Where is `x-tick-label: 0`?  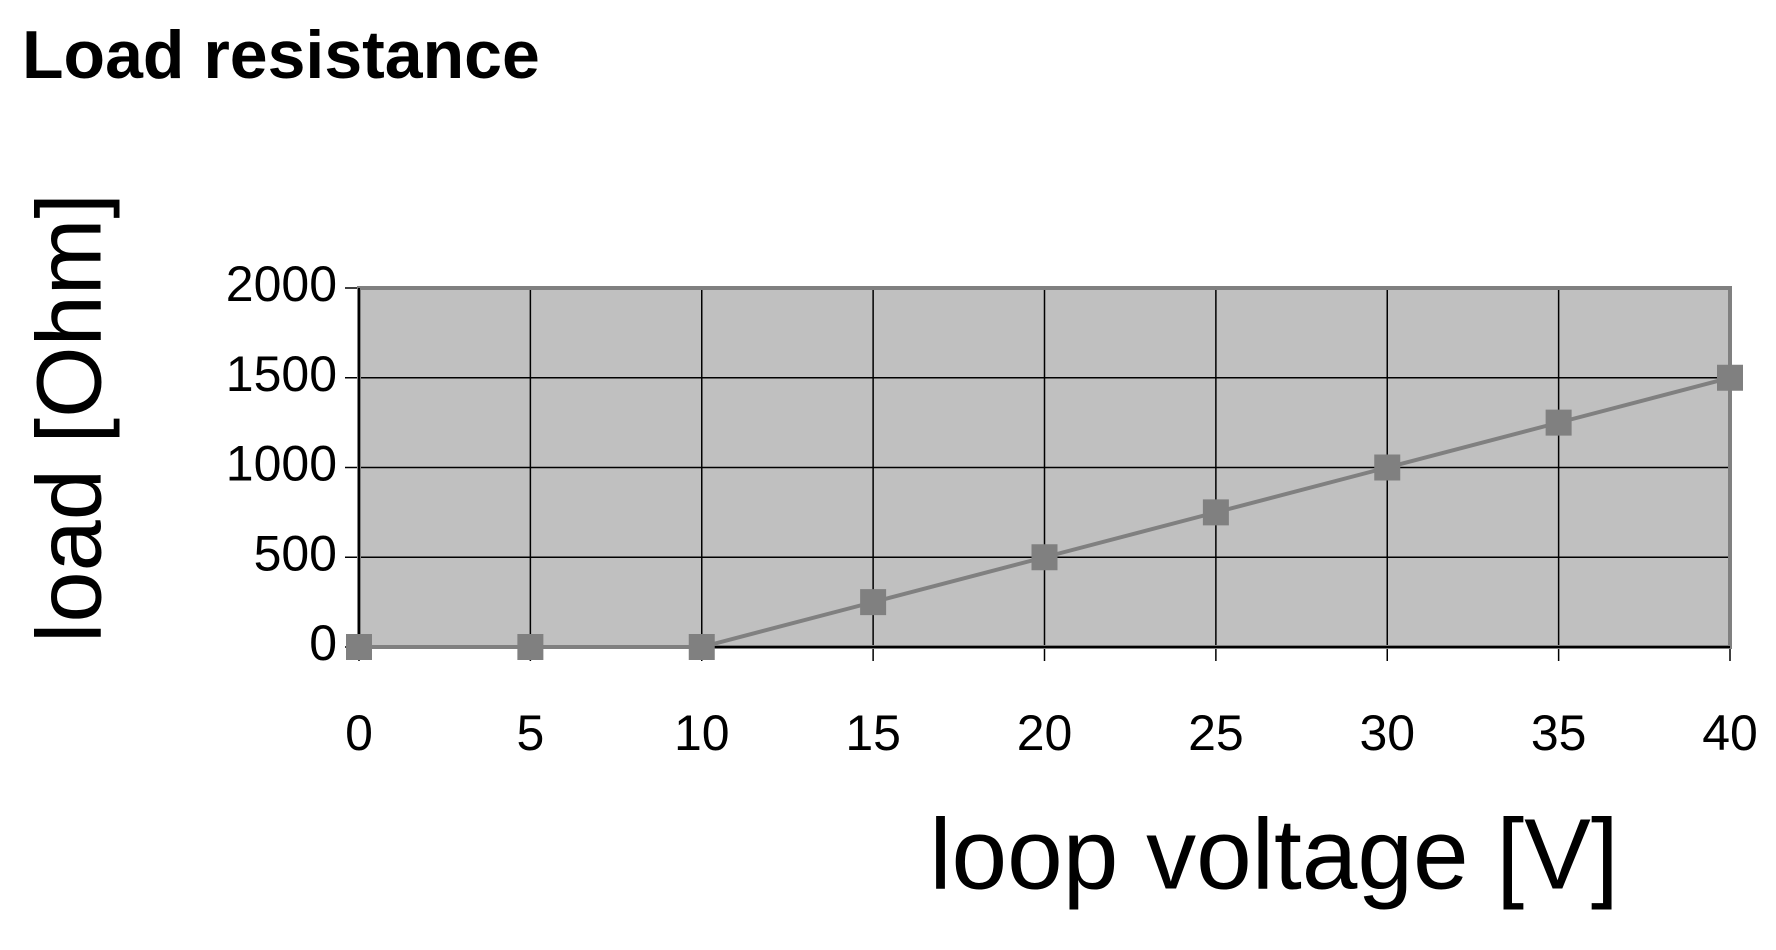
x-tick-label: 0 is located at coordinates (359, 733).